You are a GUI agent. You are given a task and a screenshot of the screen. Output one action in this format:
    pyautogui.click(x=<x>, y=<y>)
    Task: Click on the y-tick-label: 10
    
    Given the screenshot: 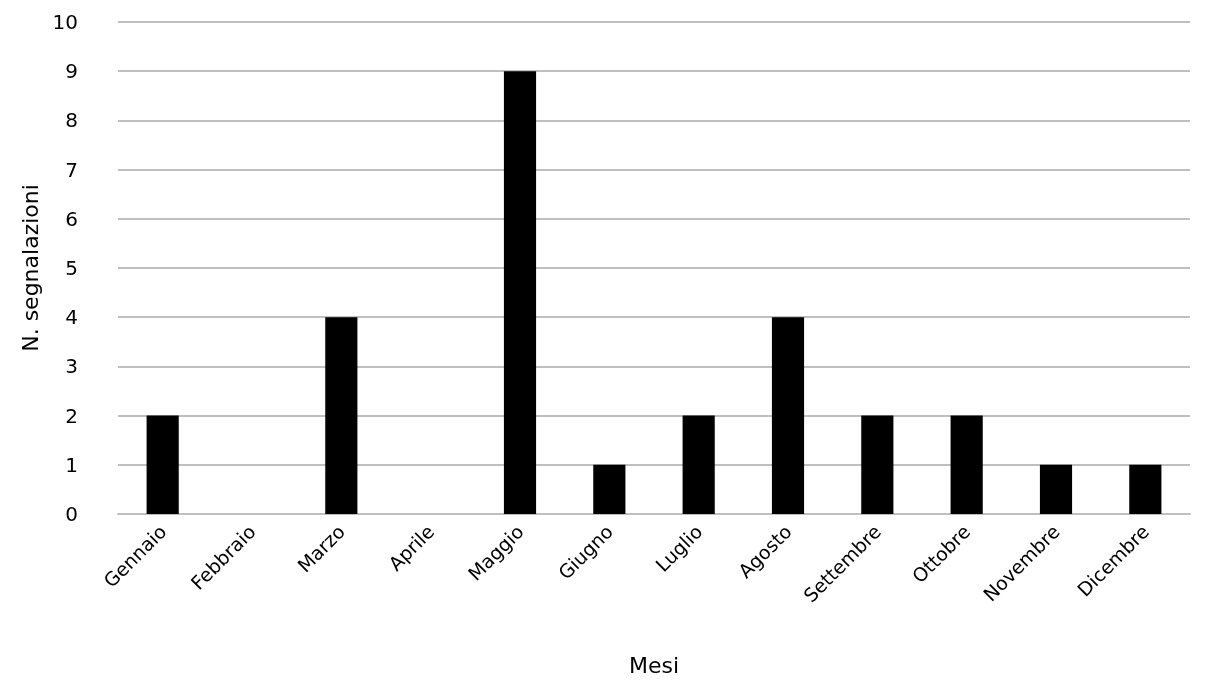 What is the action you would take?
    pyautogui.click(x=65, y=22)
    